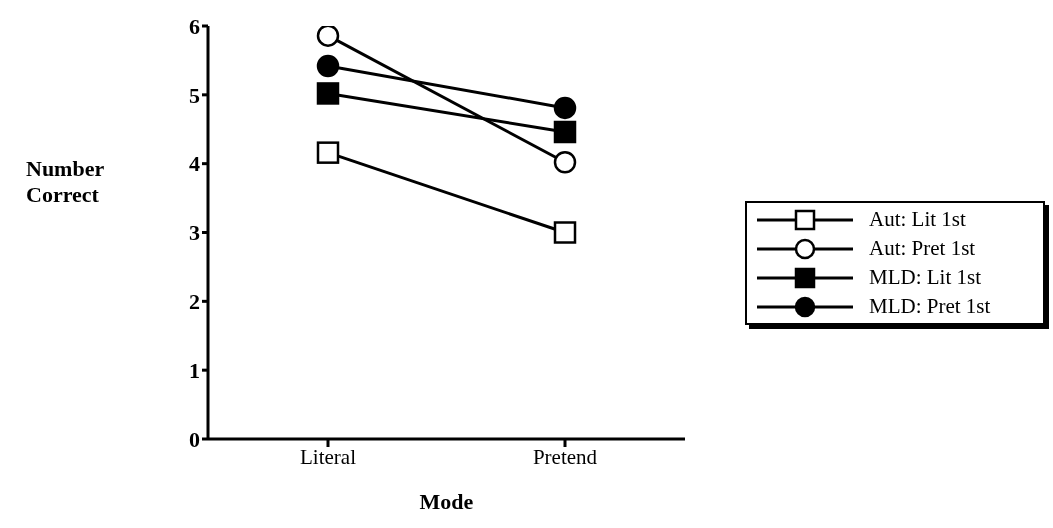 This screenshot has width=1053, height=528. I want to click on x-tick-label: Pretend, so click(565, 456).